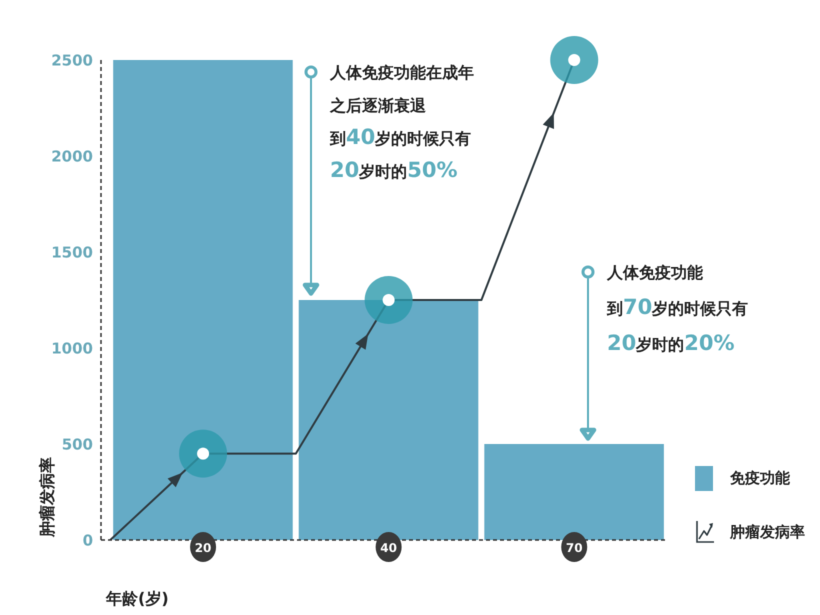  I want to click on y-tick-label: 1500, so click(72, 252).